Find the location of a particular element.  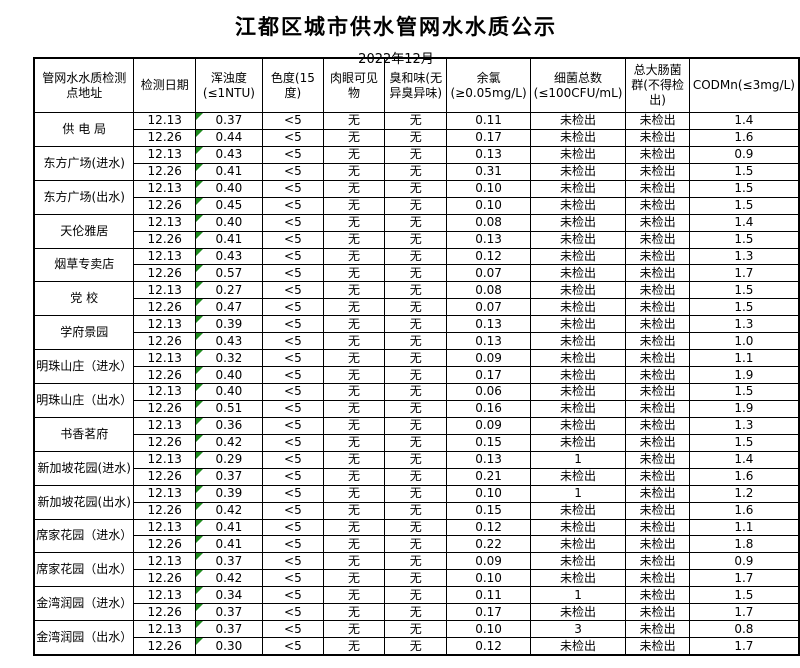

location-cell: 金湾润园（进水） is located at coordinates (84, 604).